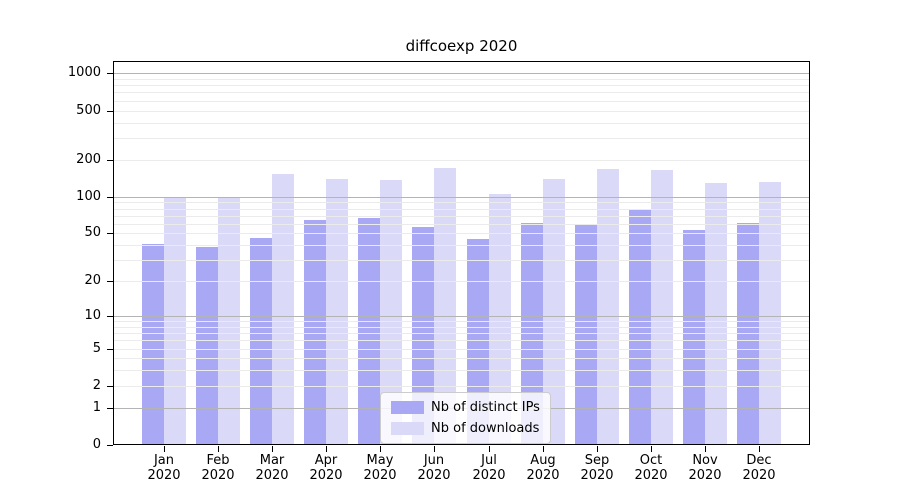 This screenshot has width=900, height=500. What do you see at coordinates (759, 460) in the screenshot?
I see `x-tick-month: Dec` at bounding box center [759, 460].